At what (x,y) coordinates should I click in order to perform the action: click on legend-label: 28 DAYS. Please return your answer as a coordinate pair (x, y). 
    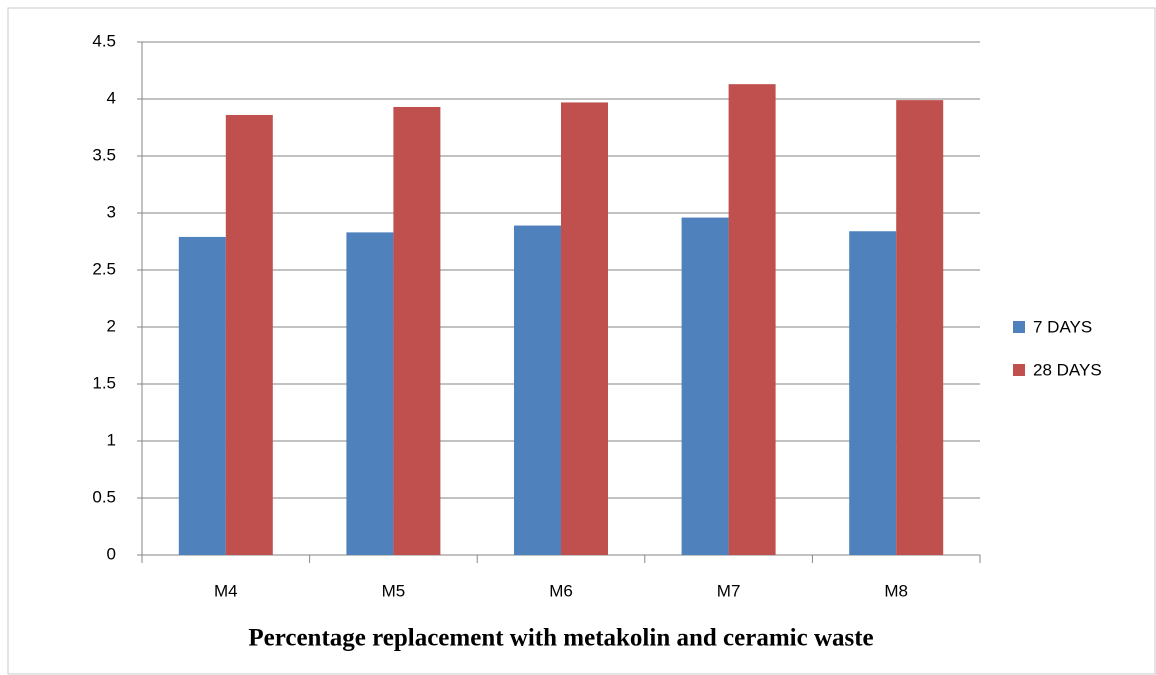
    Looking at the image, I should click on (1067, 369).